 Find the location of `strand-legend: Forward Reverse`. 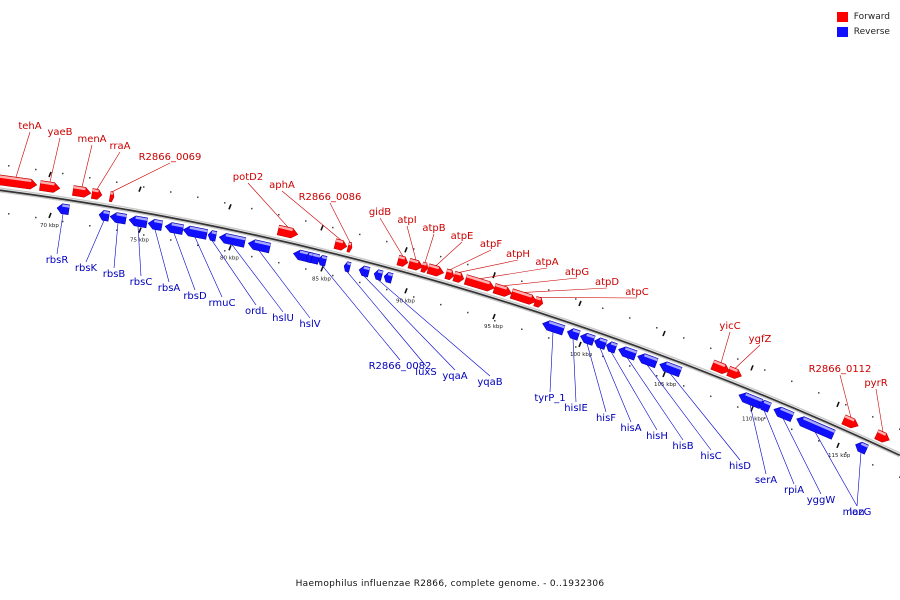

strand-legend: Forward Reverse is located at coordinates (863, 24).